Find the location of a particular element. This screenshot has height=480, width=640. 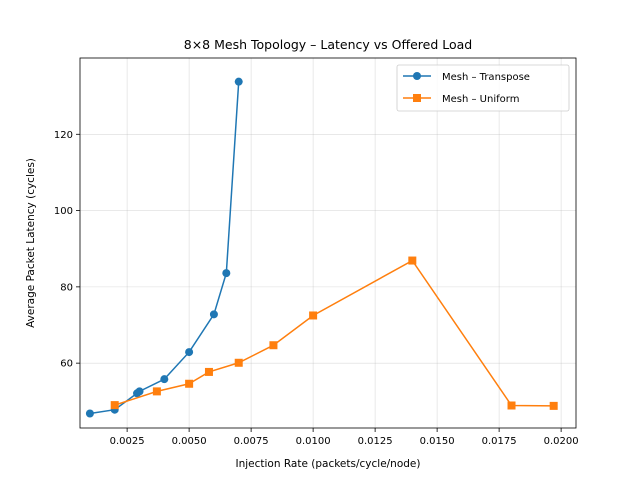

x-tick-label: 0.0150 is located at coordinates (437, 441).